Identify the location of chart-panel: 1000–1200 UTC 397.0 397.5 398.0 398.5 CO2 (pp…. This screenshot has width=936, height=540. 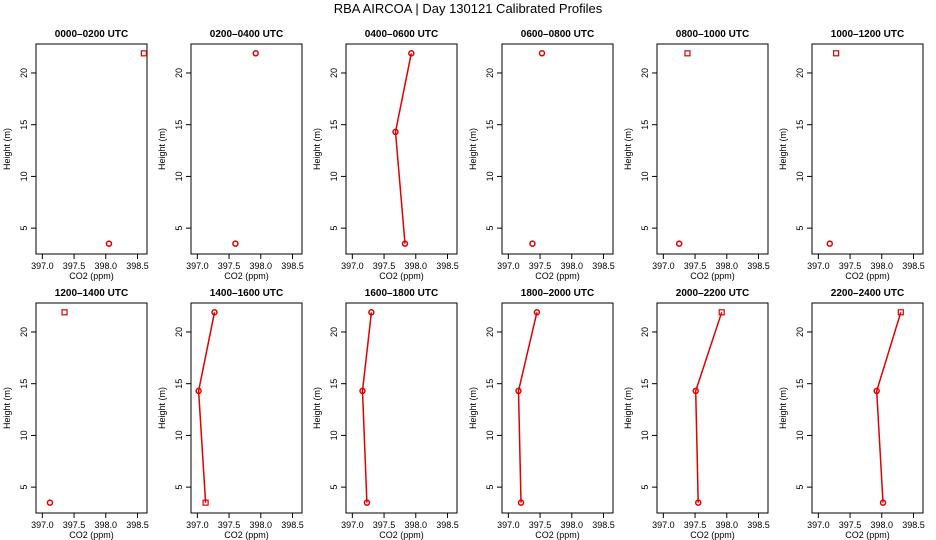
(851, 155).